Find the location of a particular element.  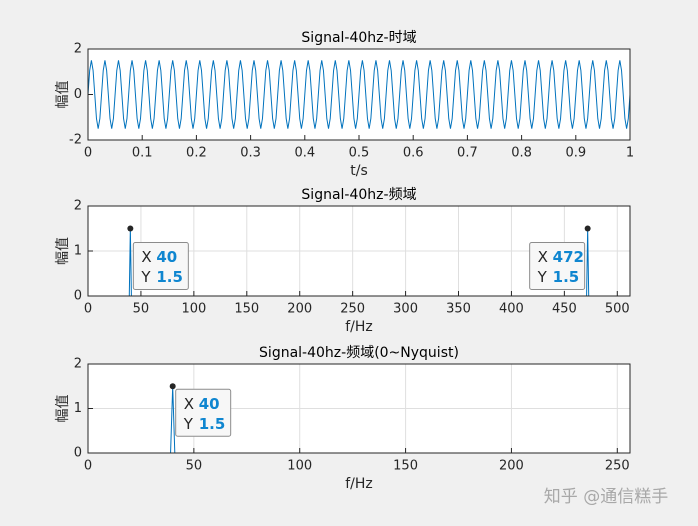

x-tick-label: 350 is located at coordinates (458, 309).